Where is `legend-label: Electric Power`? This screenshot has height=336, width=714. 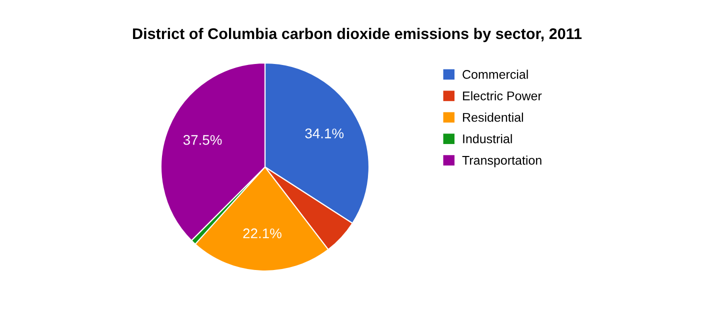
legend-label: Electric Power is located at coordinates (502, 95).